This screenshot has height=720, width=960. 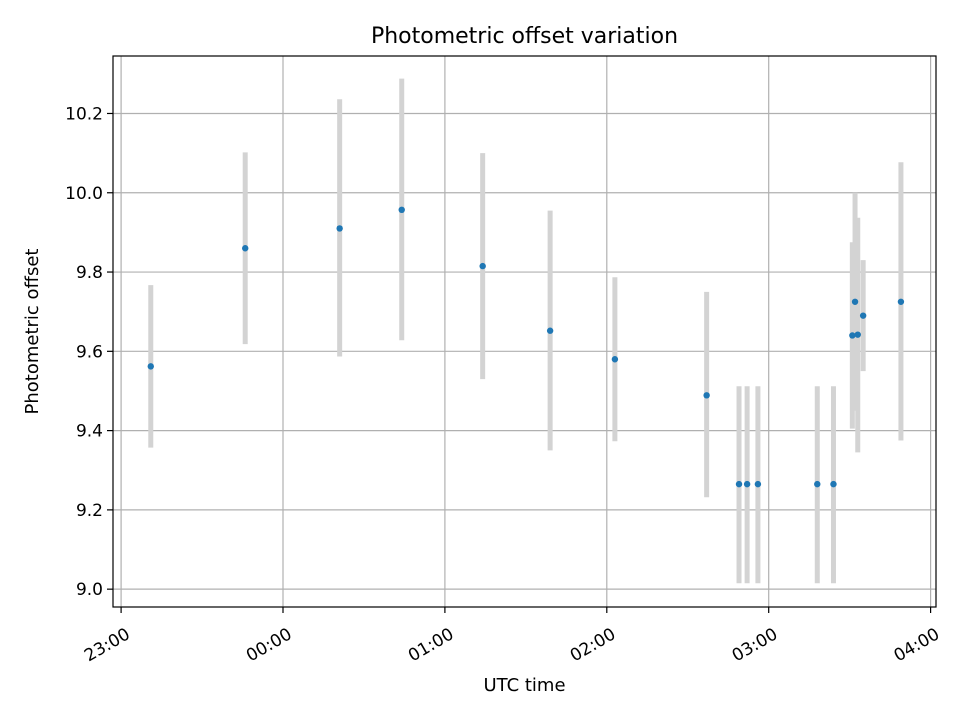 What do you see at coordinates (524, 36) in the screenshot?
I see `chart-title: Photometric offset variation` at bounding box center [524, 36].